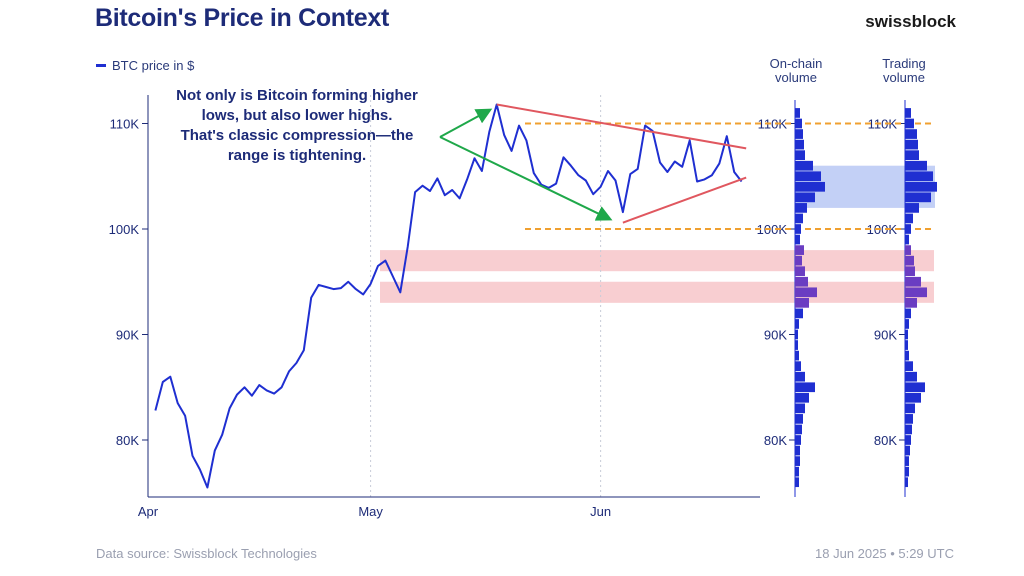  I want to click on legend-label: BTC price in $, so click(153, 65).